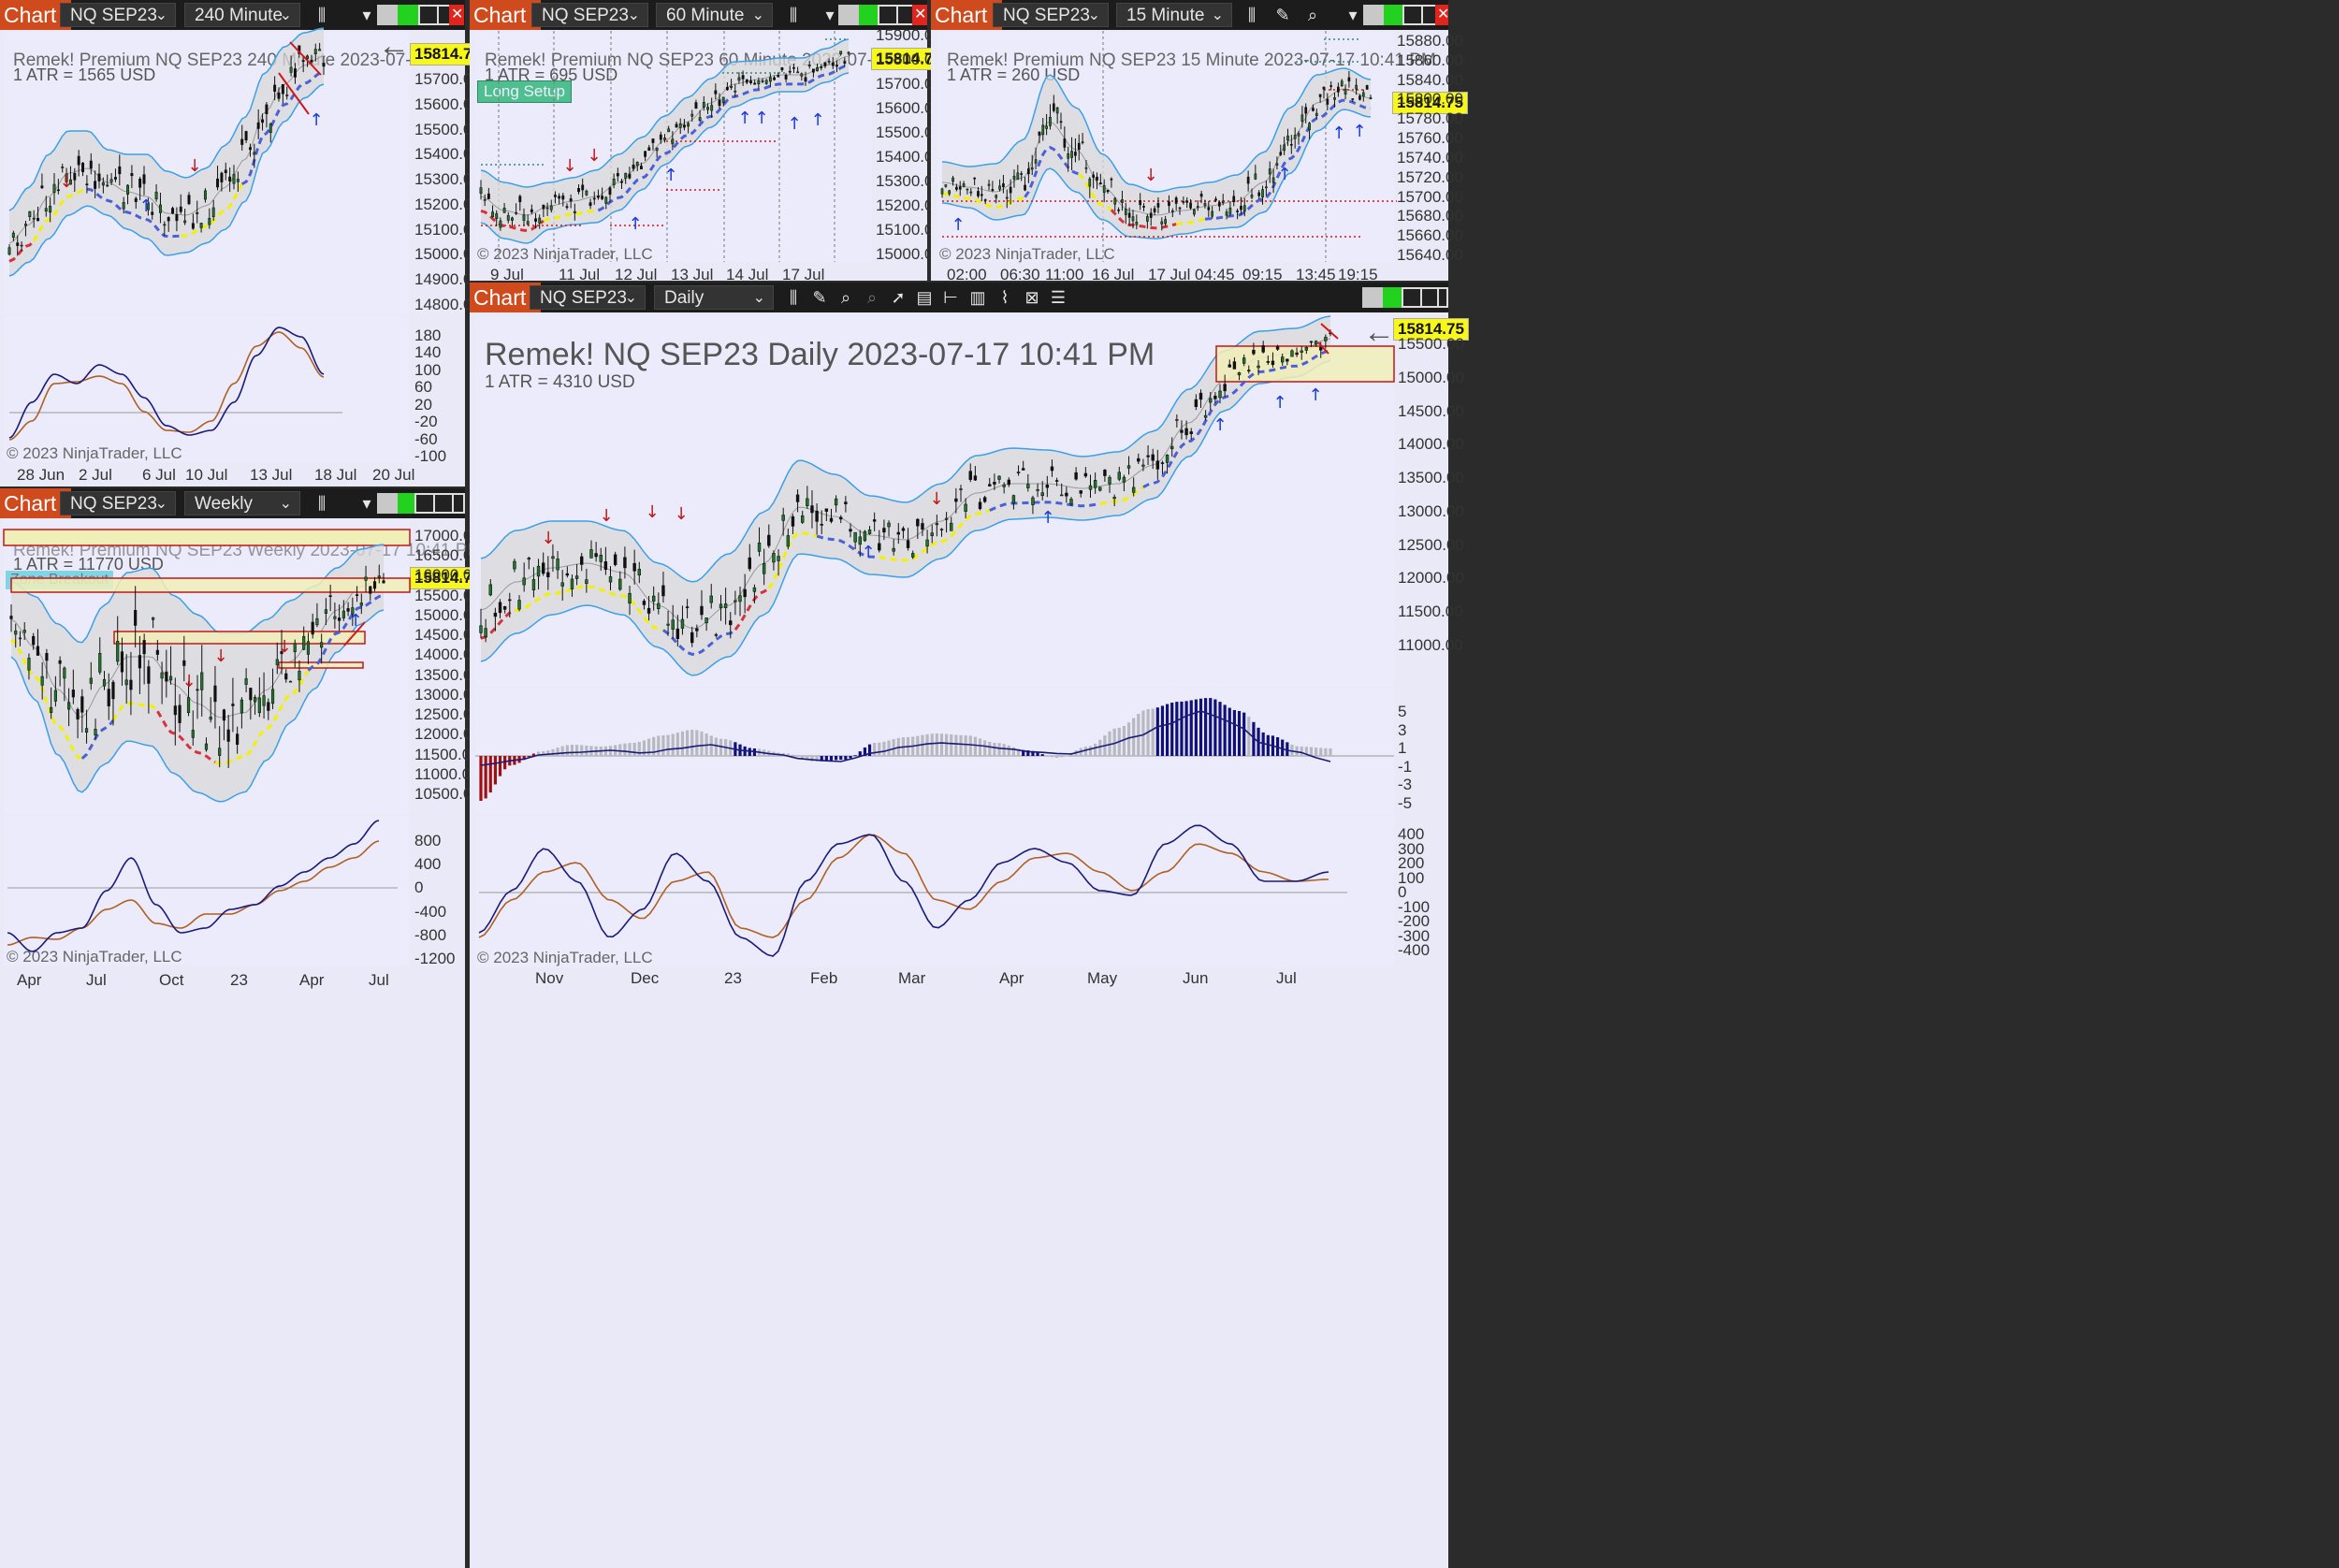  Describe the element at coordinates (189, 681) in the screenshot. I see `arrow-down-icon: ↓` at that location.